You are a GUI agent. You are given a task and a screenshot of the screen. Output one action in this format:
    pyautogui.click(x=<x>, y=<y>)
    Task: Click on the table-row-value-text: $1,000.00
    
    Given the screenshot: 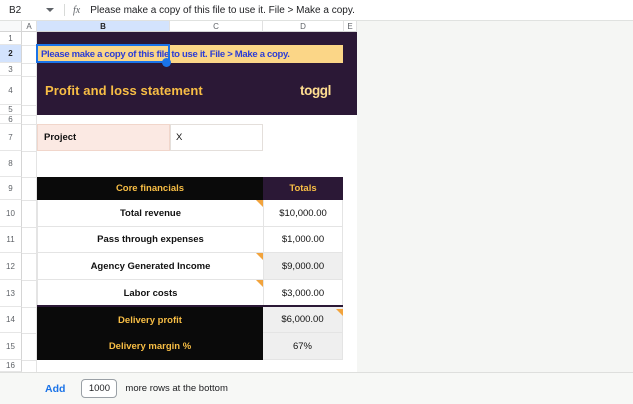 What is the action you would take?
    pyautogui.click(x=303, y=239)
    